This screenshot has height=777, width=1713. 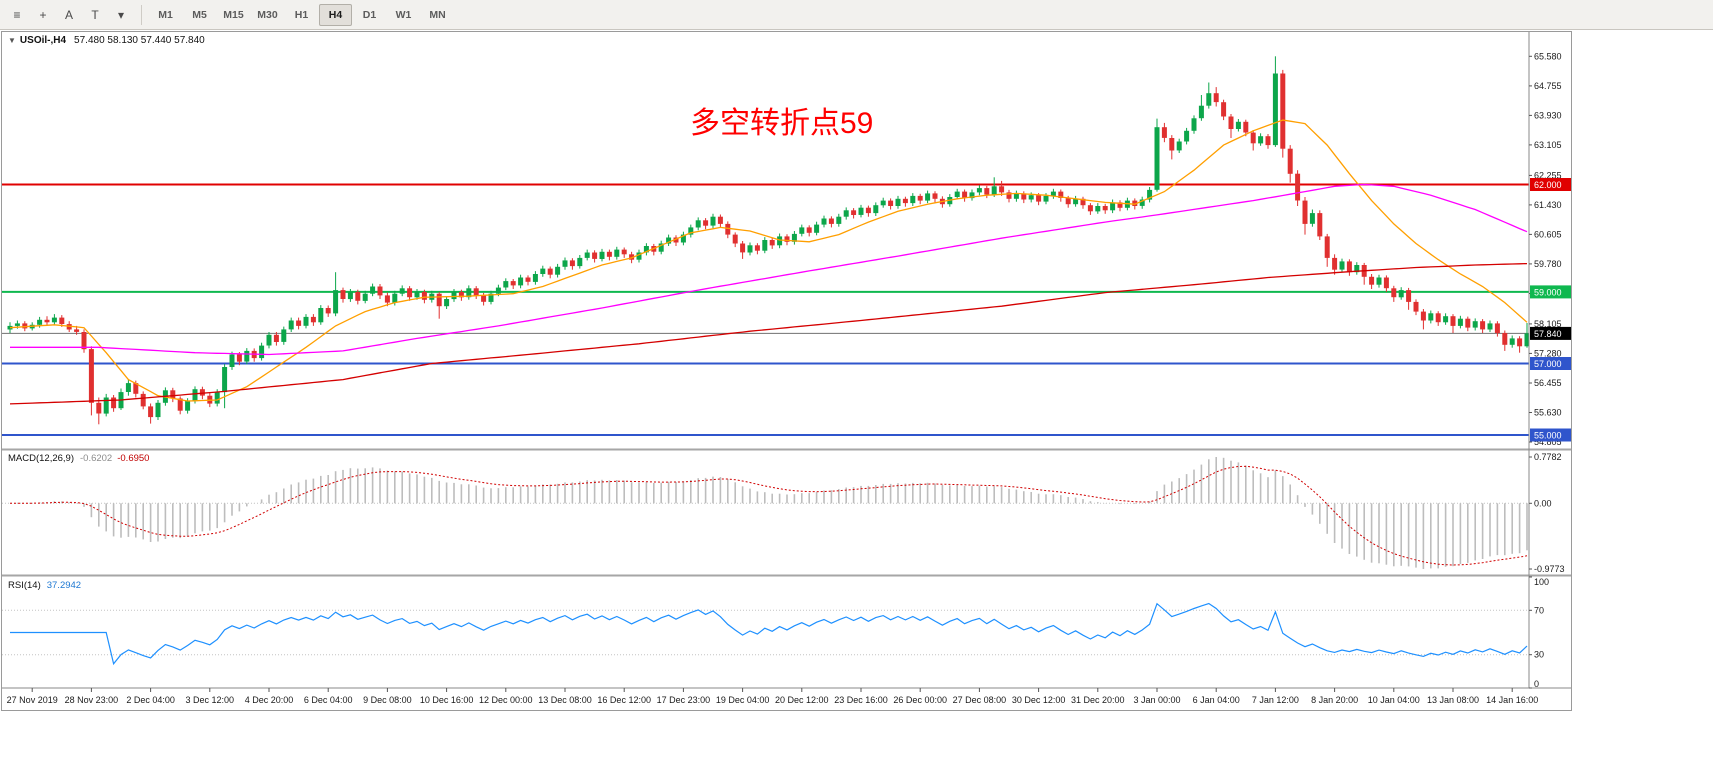 I want to click on period-button-m15: M15, so click(x=233, y=14).